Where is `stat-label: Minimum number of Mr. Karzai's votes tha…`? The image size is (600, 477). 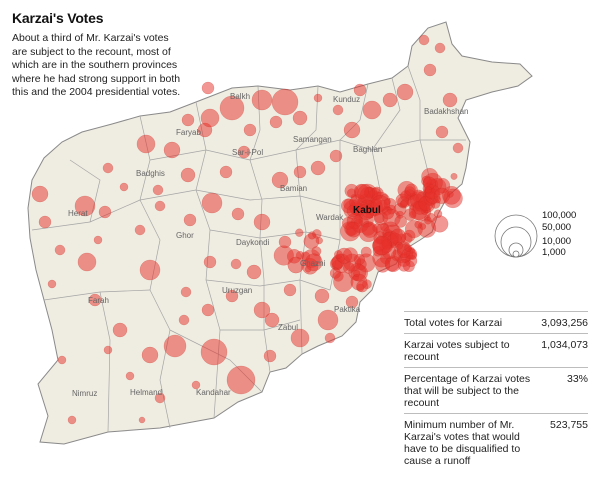
stat-label: Minimum number of Mr. Karzai's votes tha… is located at coordinates (462, 443).